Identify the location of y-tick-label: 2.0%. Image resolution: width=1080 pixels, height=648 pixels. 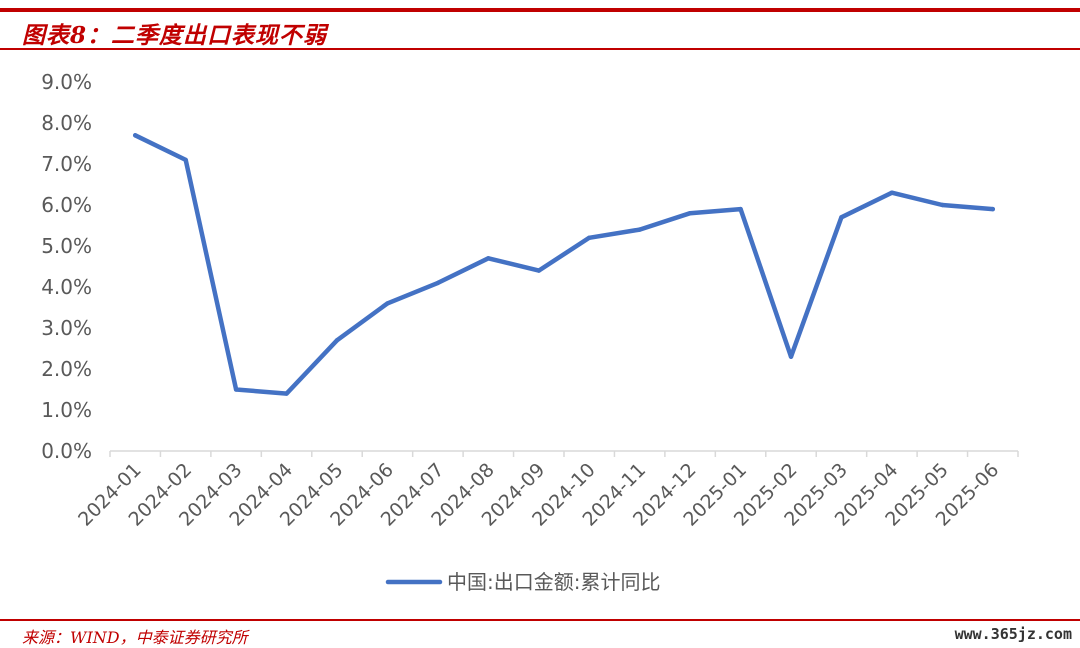
(66, 369).